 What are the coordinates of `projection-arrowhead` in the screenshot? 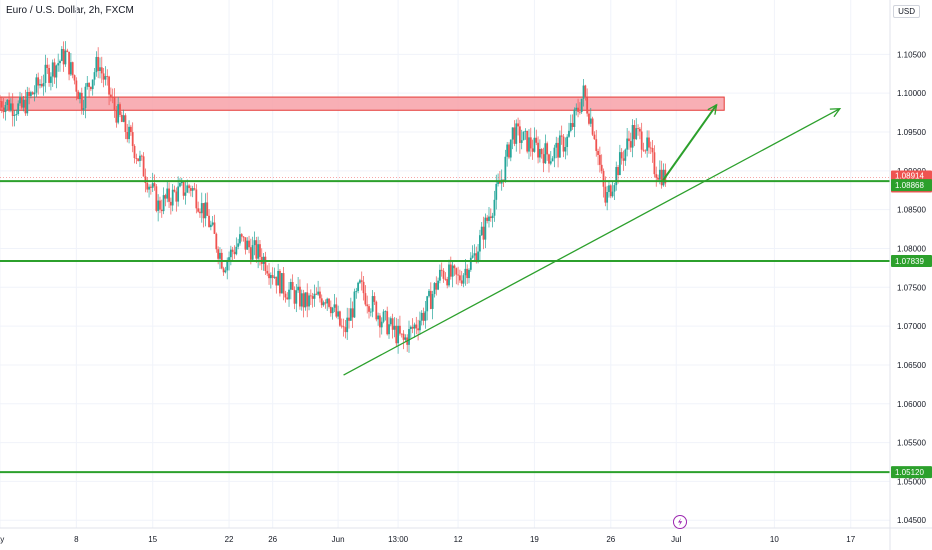 It's located at (712, 109).